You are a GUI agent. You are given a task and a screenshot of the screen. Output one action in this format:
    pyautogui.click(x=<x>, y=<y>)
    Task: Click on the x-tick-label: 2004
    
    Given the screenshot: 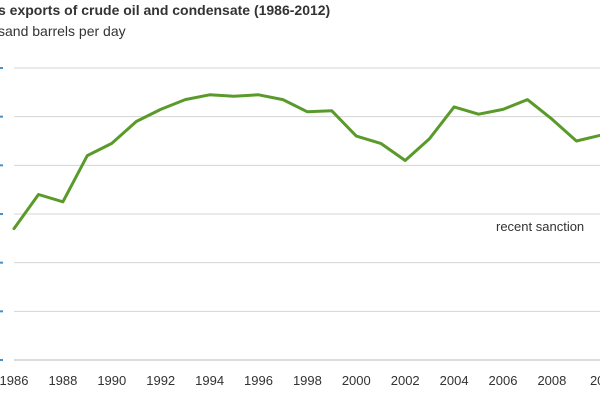 What is the action you would take?
    pyautogui.click(x=454, y=380)
    